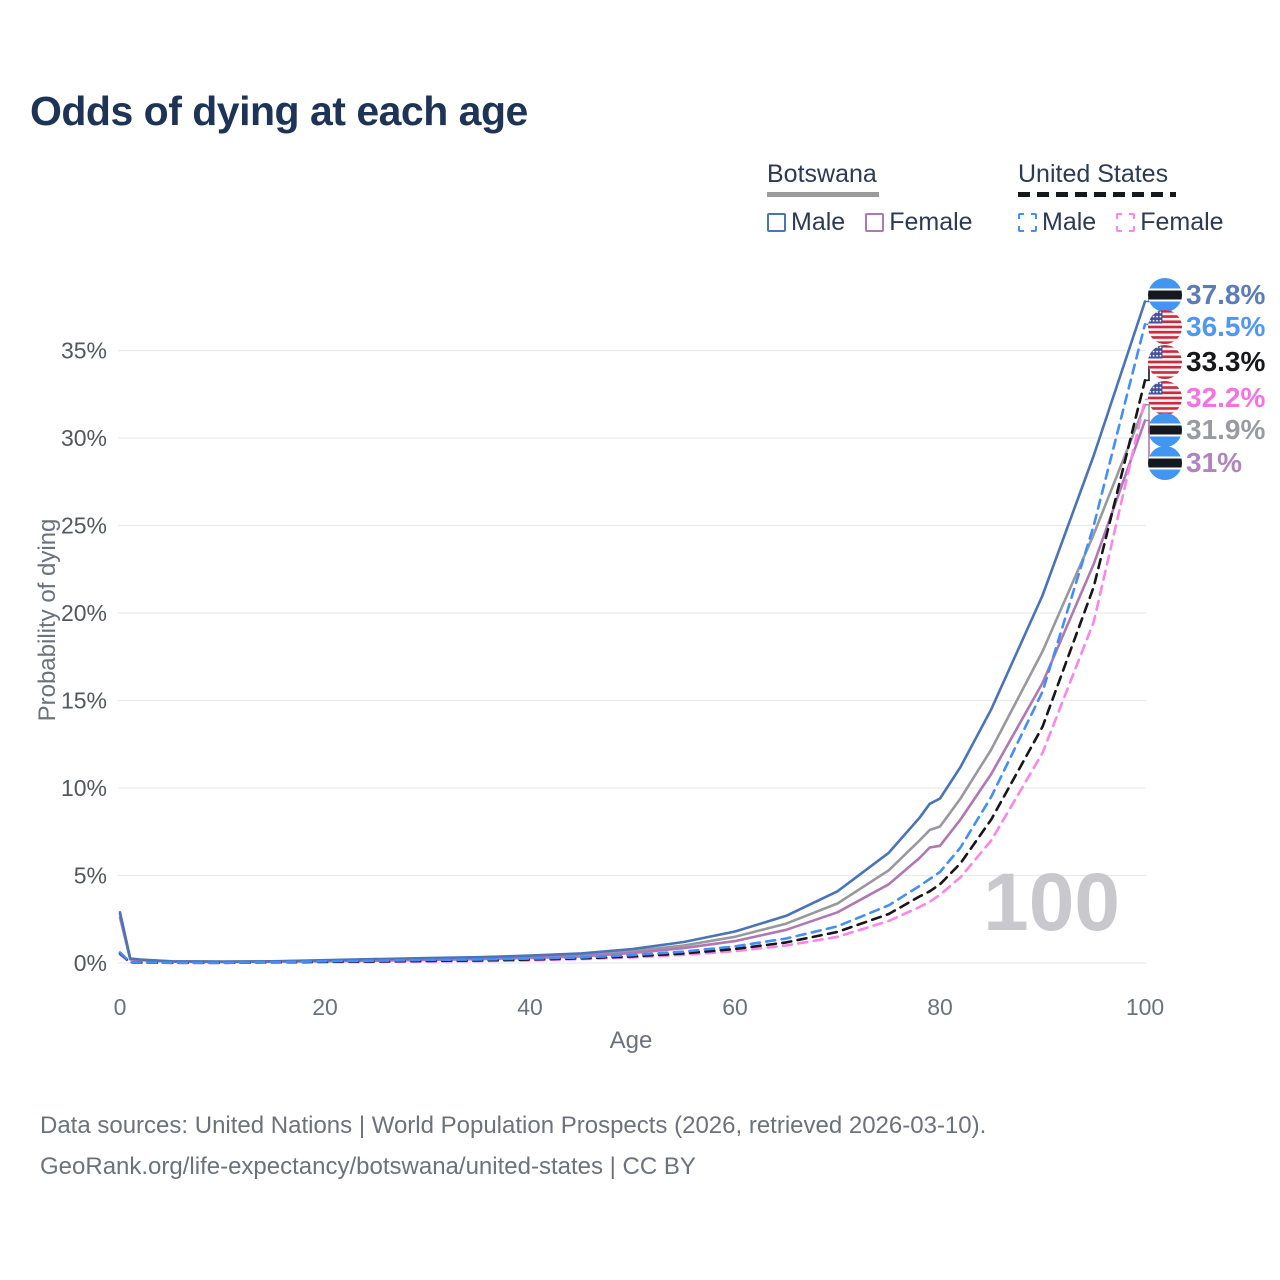 This screenshot has width=1280, height=1280. What do you see at coordinates (940, 1007) in the screenshot?
I see `x-tick-label: 80` at bounding box center [940, 1007].